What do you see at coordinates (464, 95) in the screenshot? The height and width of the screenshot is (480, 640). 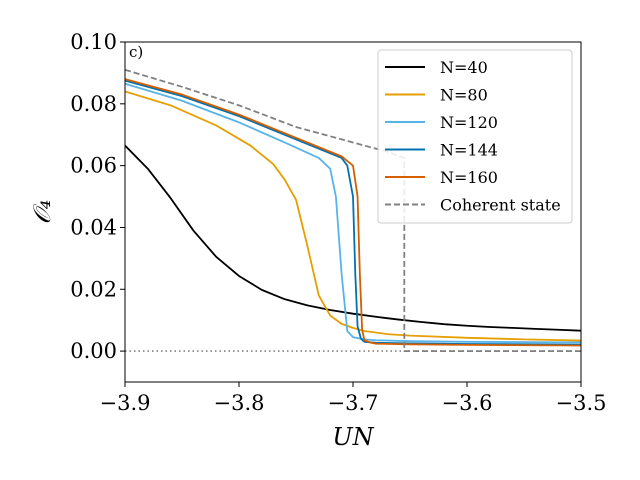 I see `legend-label: N=80` at bounding box center [464, 95].